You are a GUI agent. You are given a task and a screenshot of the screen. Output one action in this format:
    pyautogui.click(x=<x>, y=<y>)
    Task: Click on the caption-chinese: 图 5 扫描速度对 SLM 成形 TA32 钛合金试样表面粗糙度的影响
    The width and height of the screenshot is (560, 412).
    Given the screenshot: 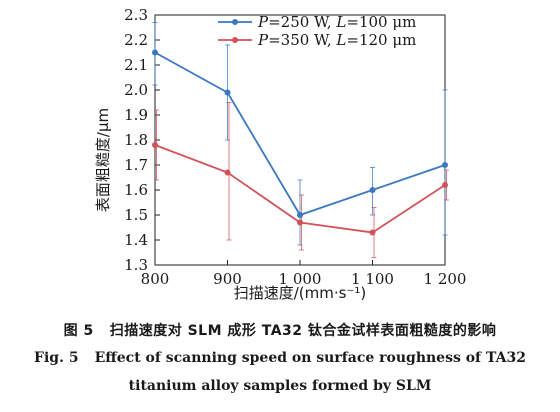 What is the action you would take?
    pyautogui.click(x=280, y=330)
    